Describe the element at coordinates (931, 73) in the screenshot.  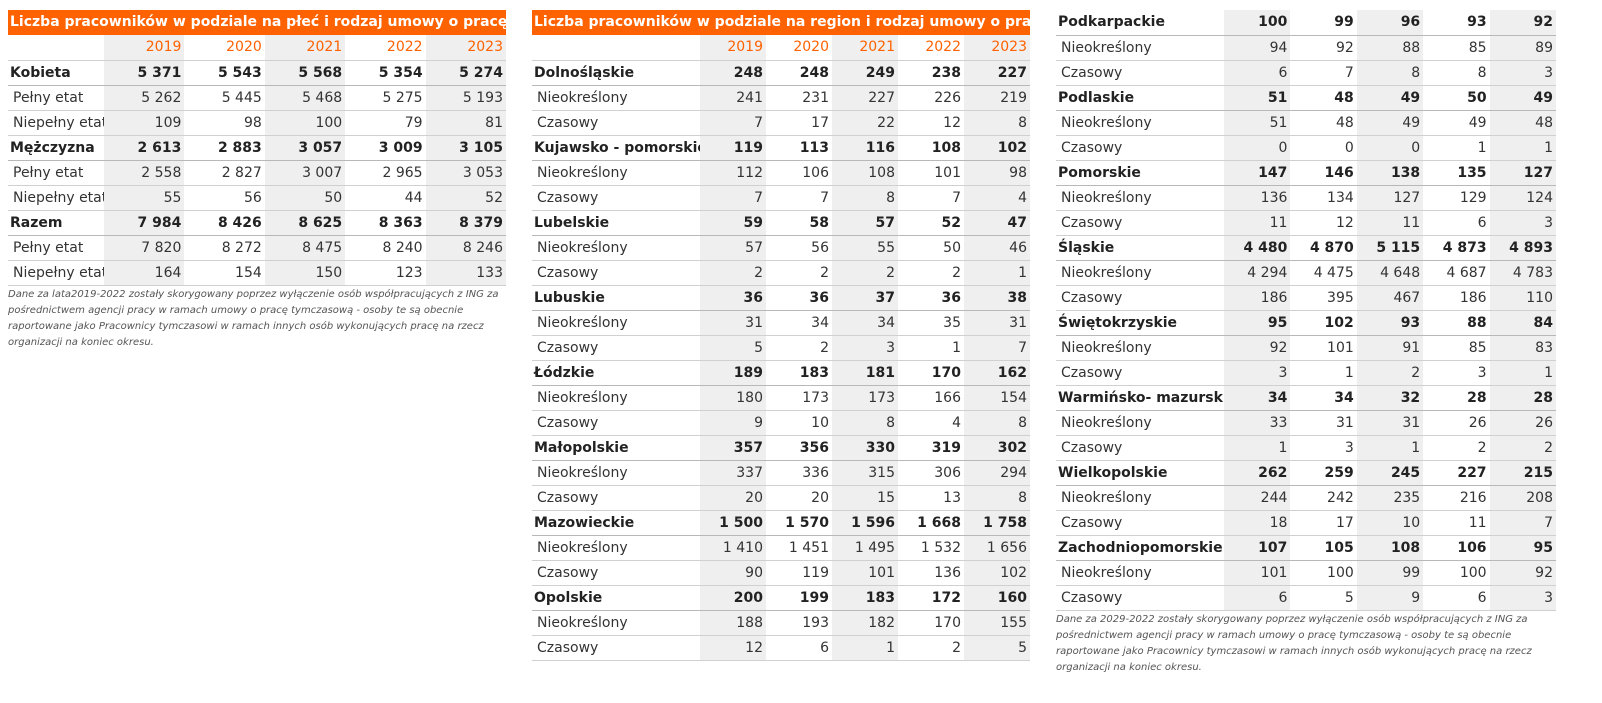
I see `value-cell-2022: 238` at that location.